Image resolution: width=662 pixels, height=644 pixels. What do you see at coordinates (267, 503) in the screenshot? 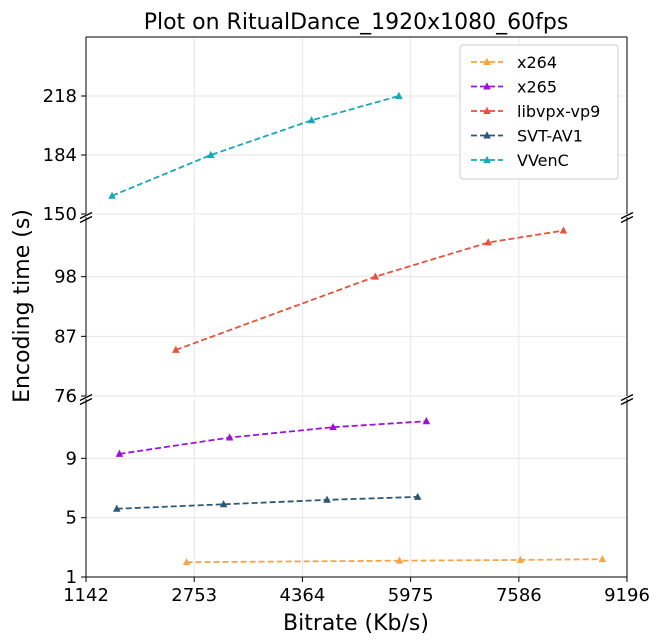
I see `series-line-SVT-AV1` at bounding box center [267, 503].